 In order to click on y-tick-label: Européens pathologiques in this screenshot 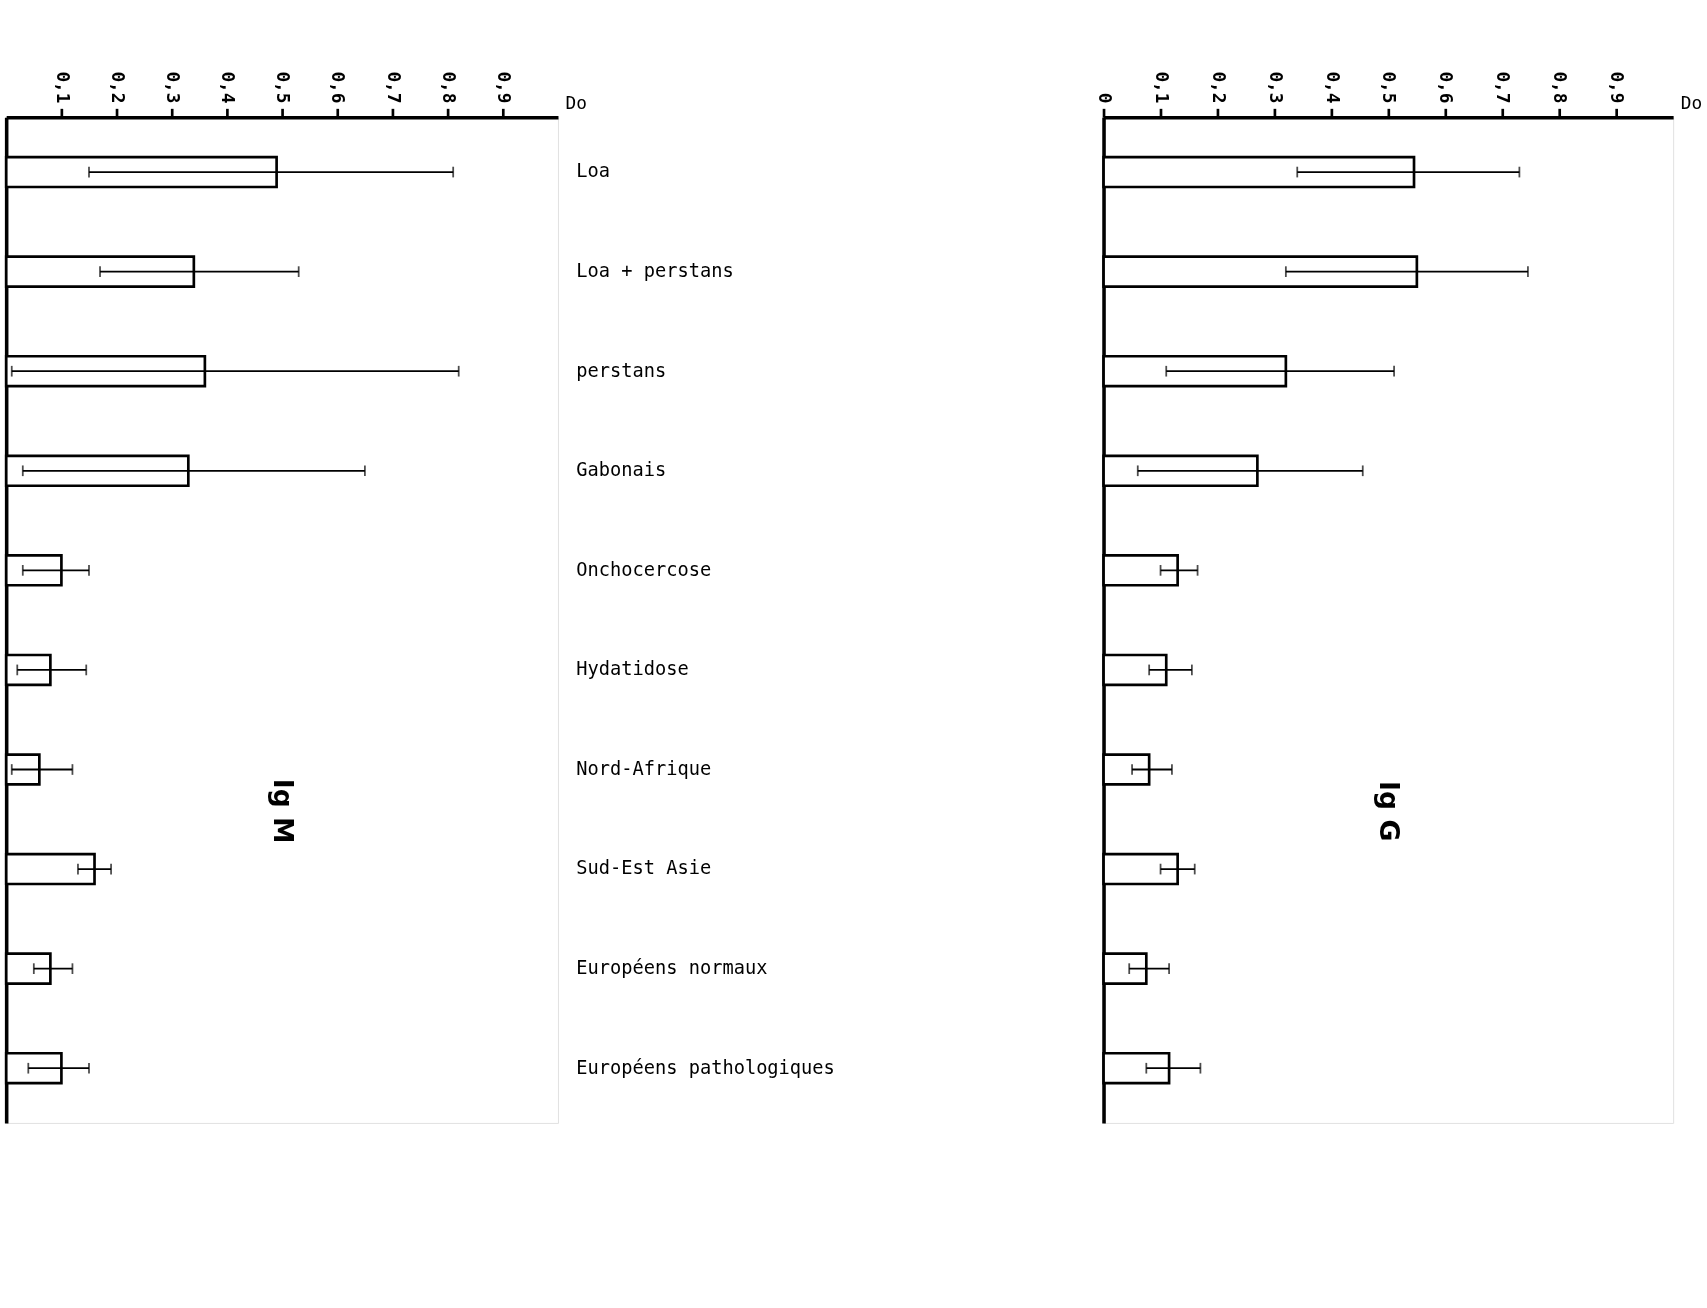, I will do `click(705, 1067)`.